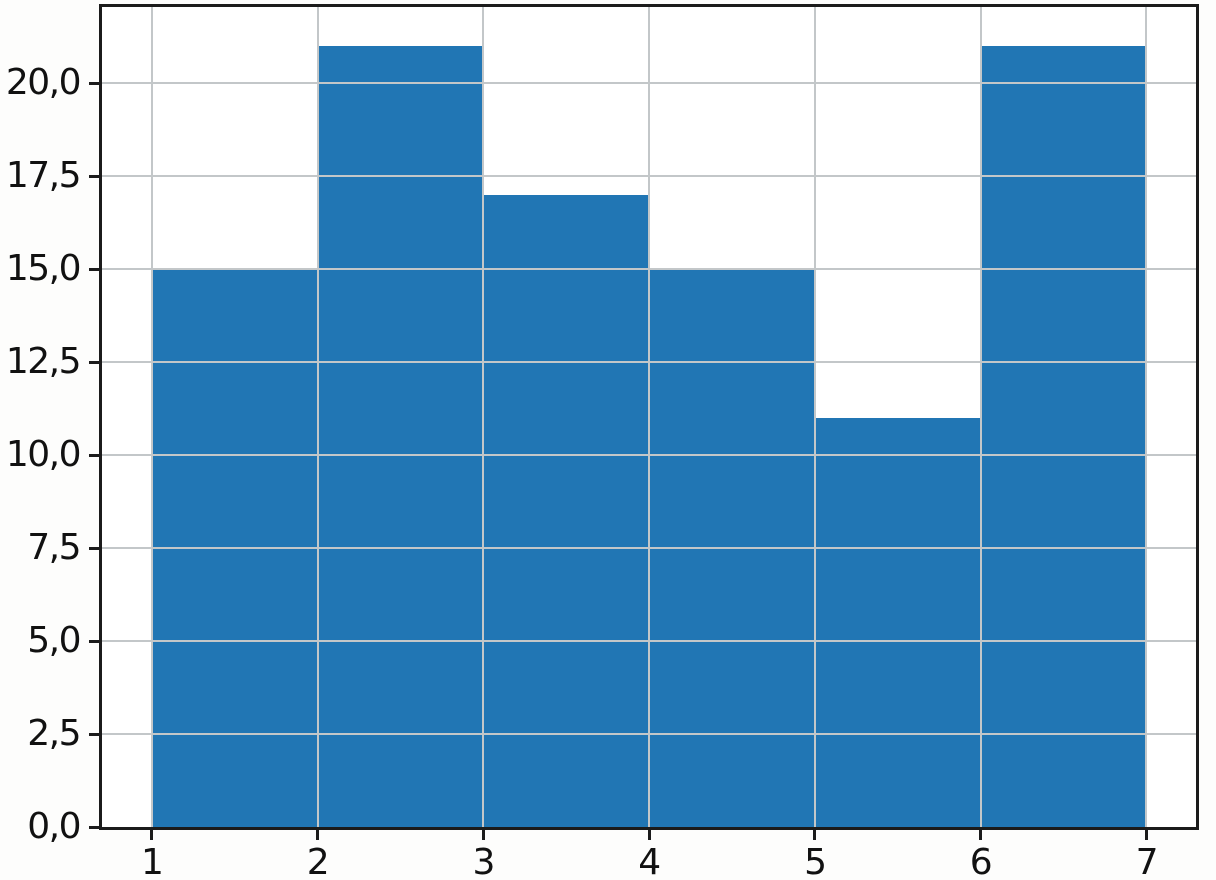  Describe the element at coordinates (54, 548) in the screenshot. I see `y-tick-label: 7,5` at that location.